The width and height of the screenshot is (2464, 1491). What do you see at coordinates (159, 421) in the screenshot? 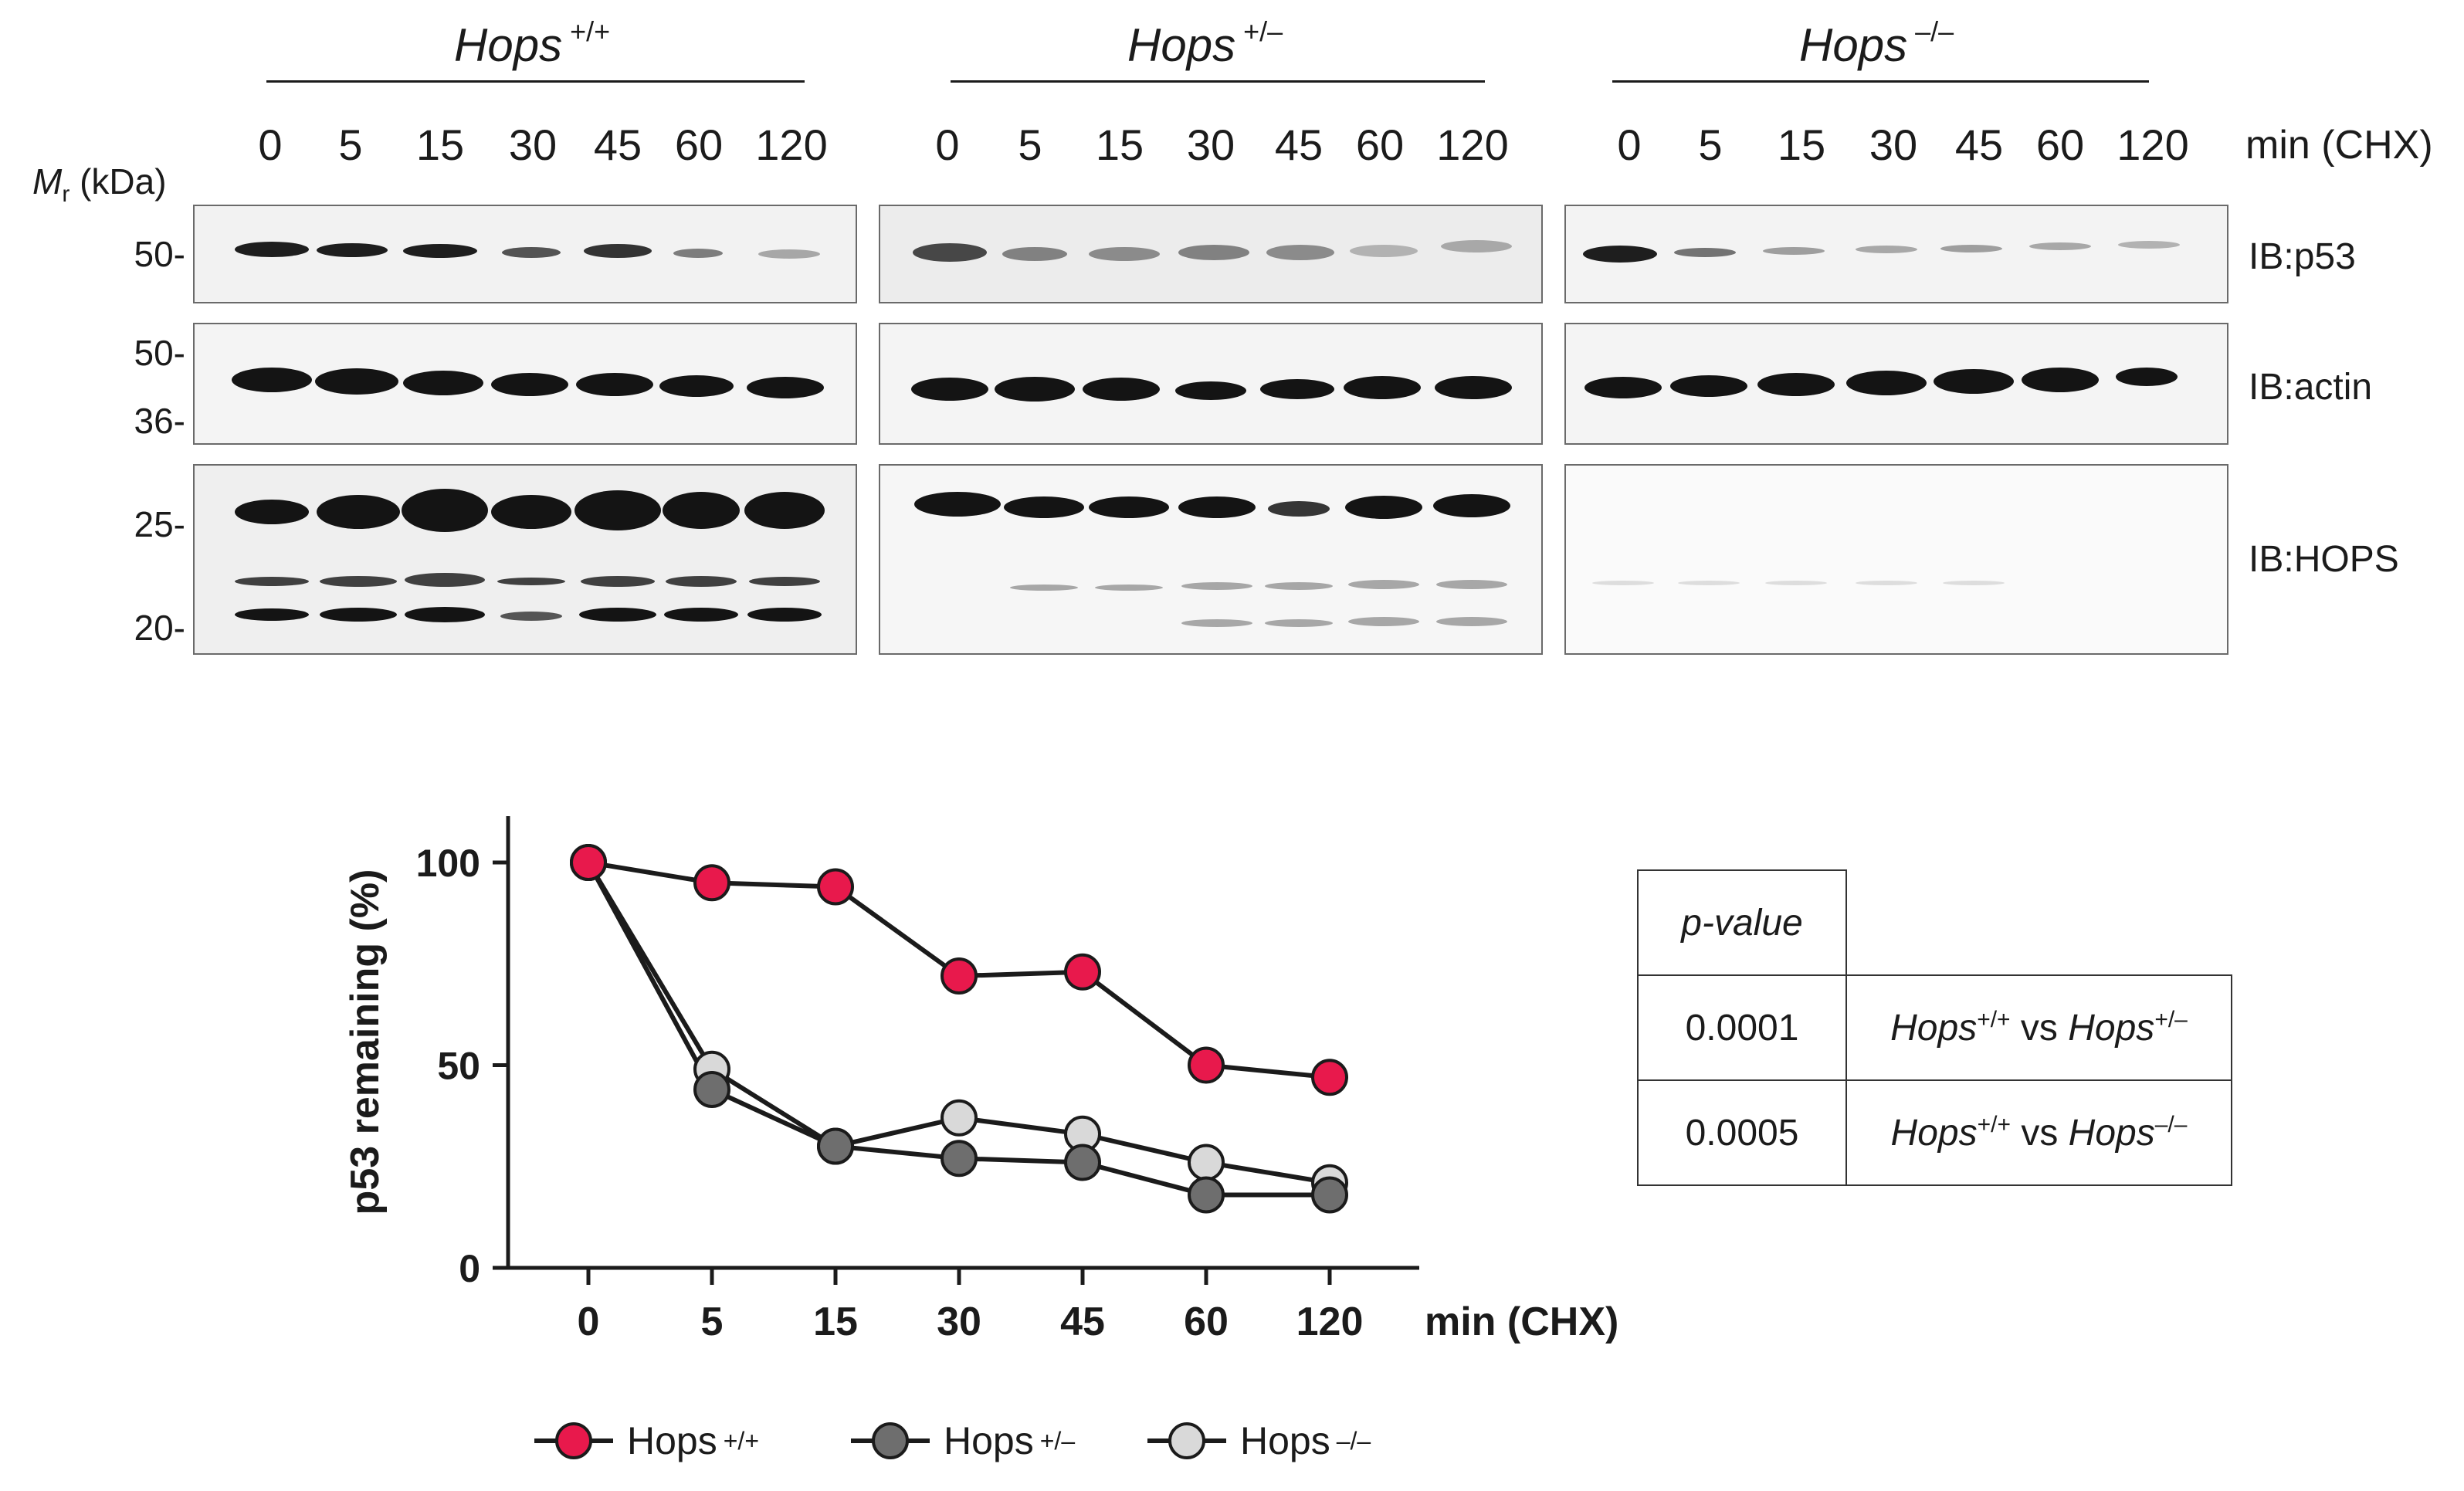
I see `mw-marker-actin-36: 36-` at bounding box center [159, 421].